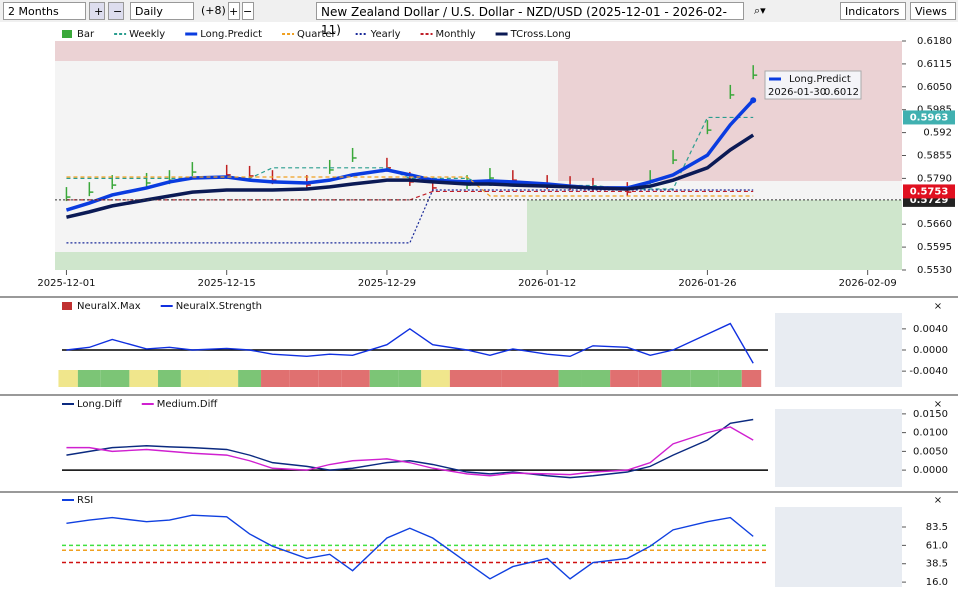 Image resolution: width=958 pixels, height=589 pixels. I want to click on y-tick-label: 0.6180, so click(934, 41).